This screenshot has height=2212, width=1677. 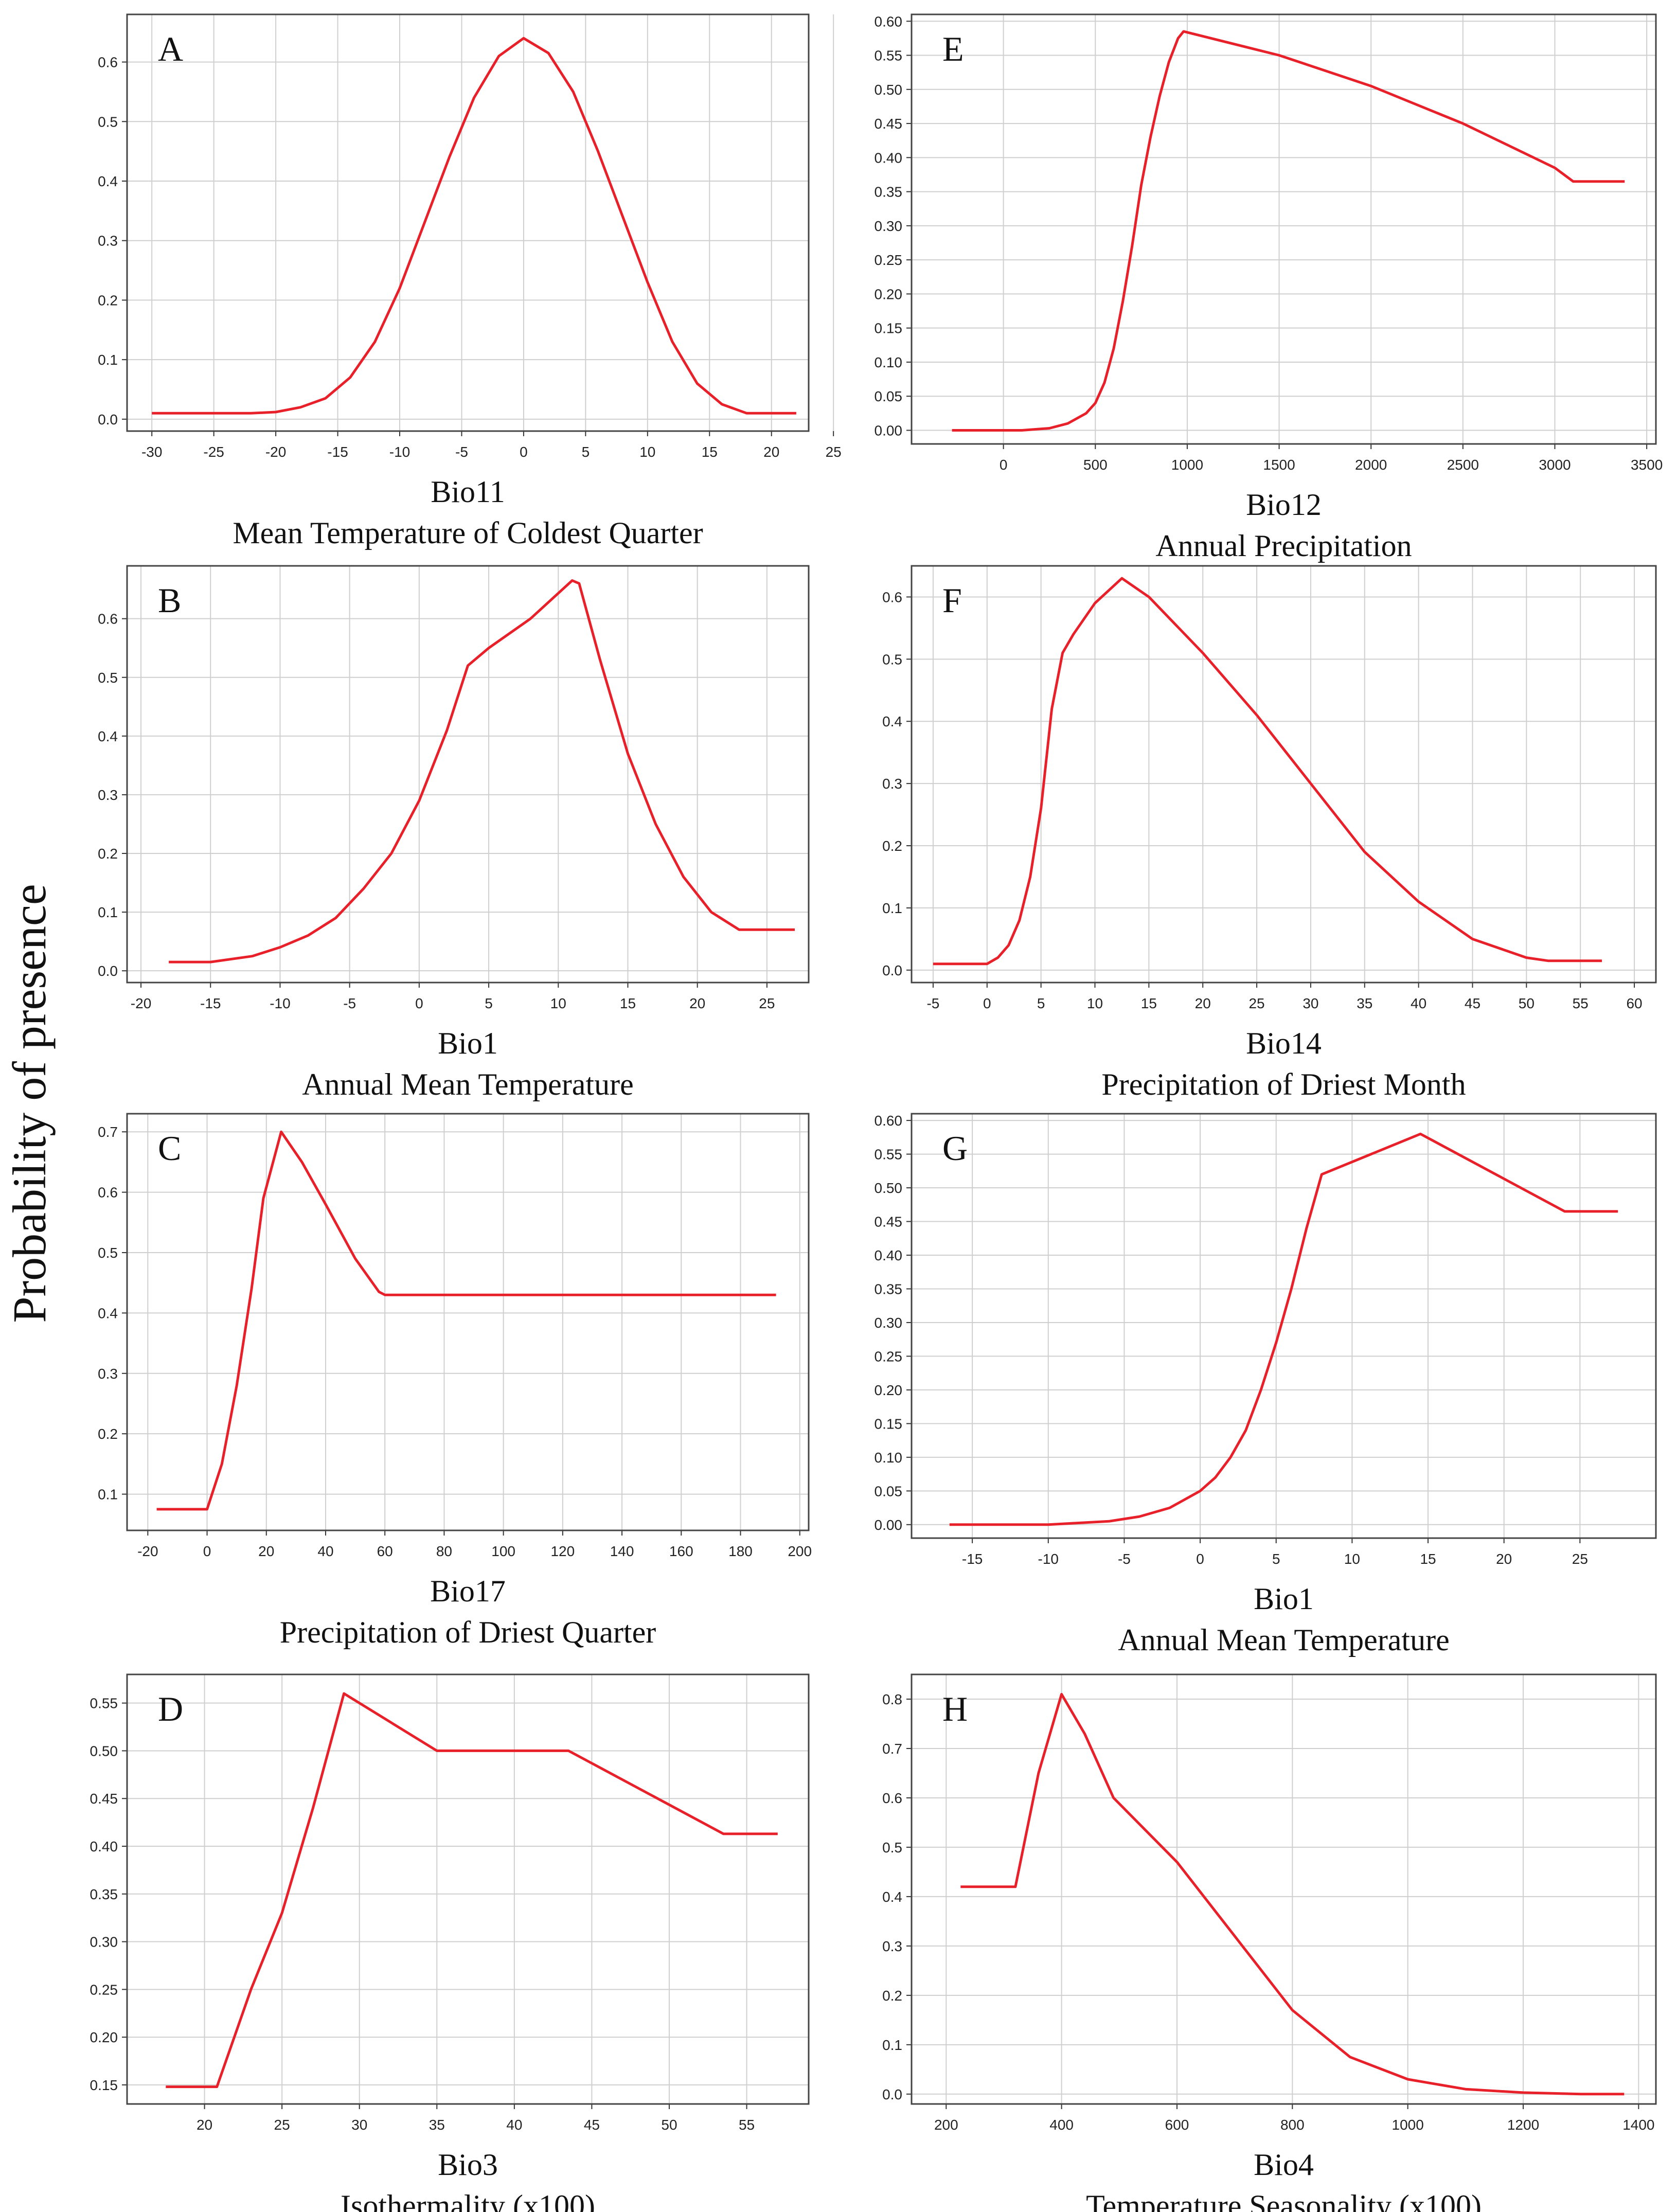 I want to click on panel-letter: F, so click(x=952, y=600).